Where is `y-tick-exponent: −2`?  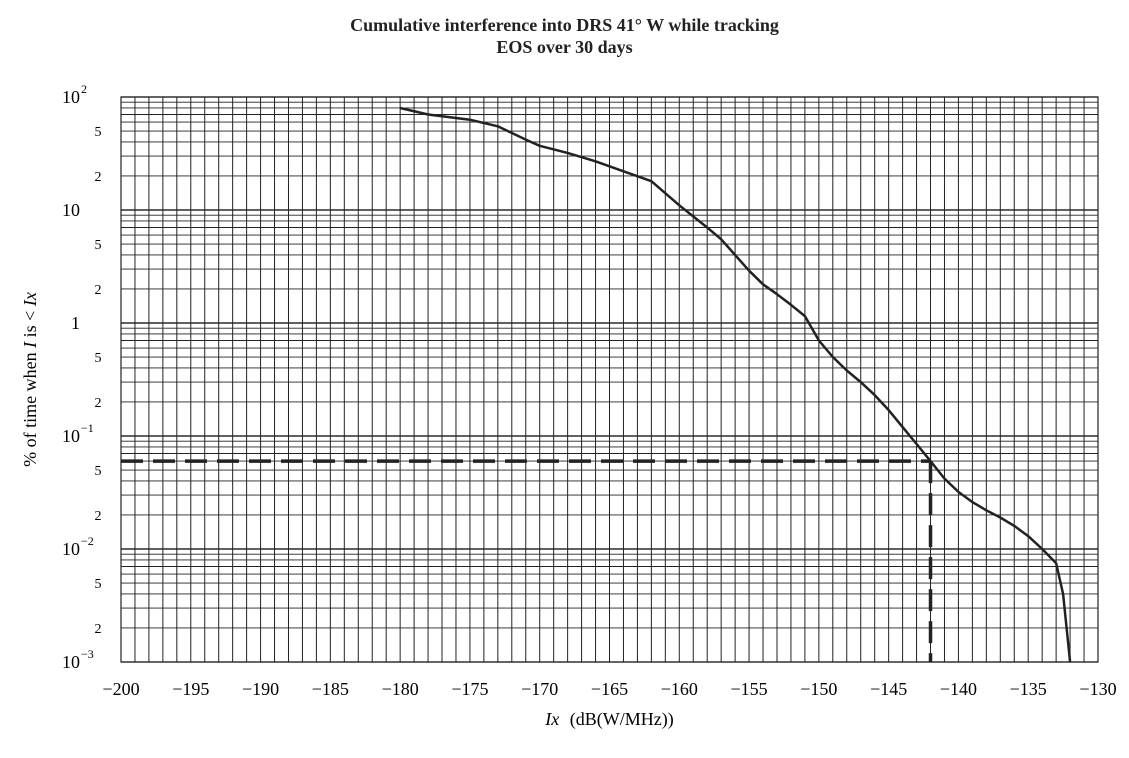
y-tick-exponent: −2 is located at coordinates (87, 541).